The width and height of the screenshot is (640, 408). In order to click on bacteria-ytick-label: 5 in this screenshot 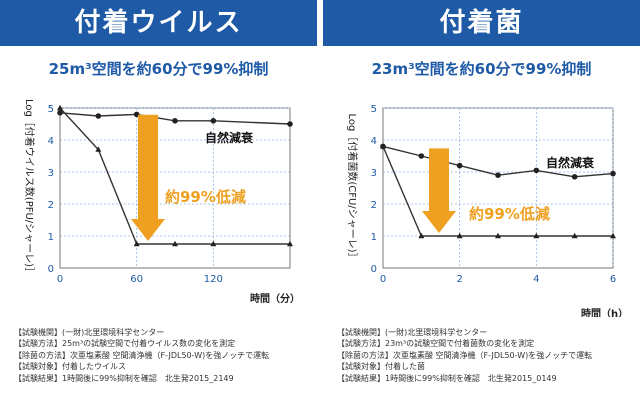, I will do `click(374, 109)`.